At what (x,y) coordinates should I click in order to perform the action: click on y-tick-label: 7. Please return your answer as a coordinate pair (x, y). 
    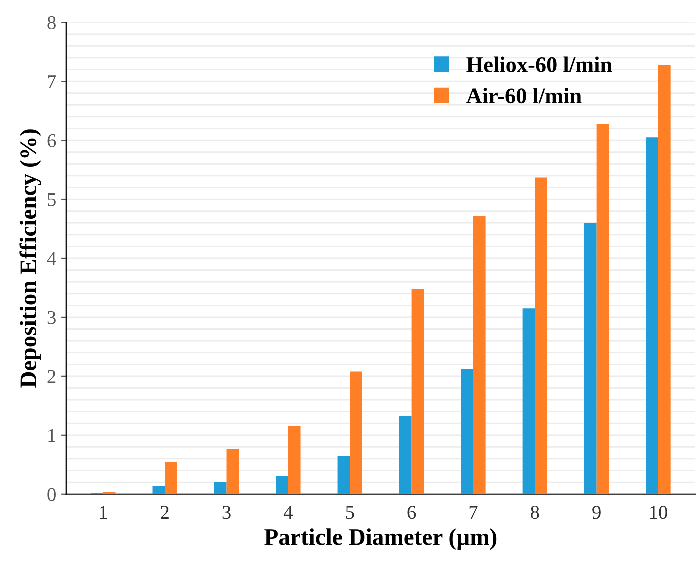
    Looking at the image, I should click on (52, 82).